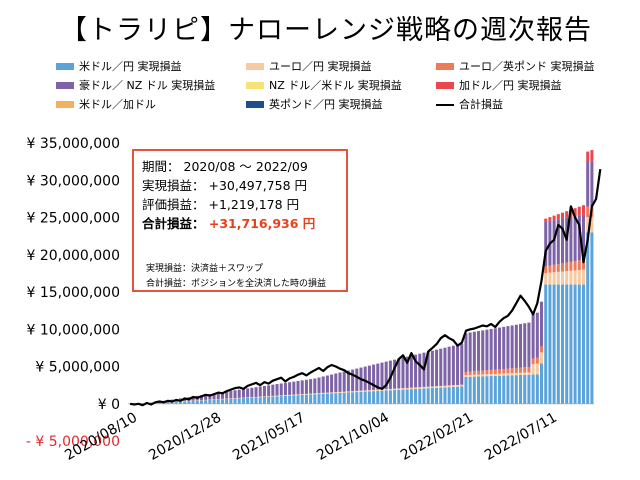  Describe the element at coordinates (73, 330) in the screenshot. I see `y-tick-label: ¥ 10,000,000` at that location.